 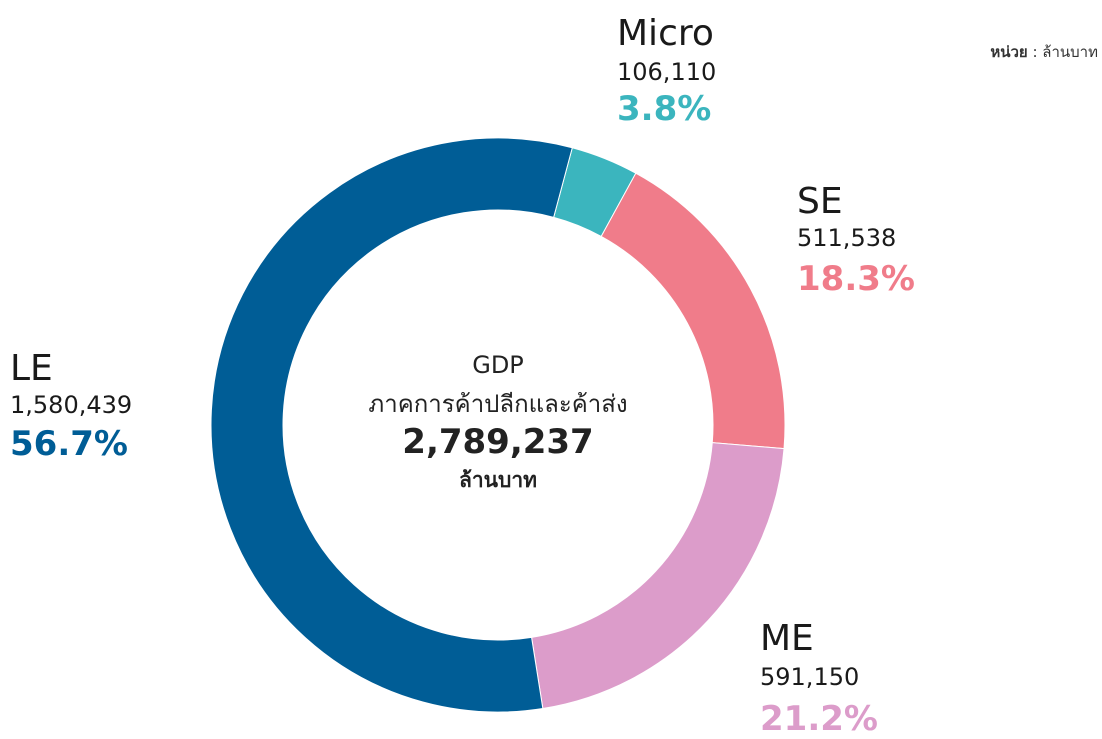 What do you see at coordinates (787, 638) in the screenshot?
I see `legend-name: ME` at bounding box center [787, 638].